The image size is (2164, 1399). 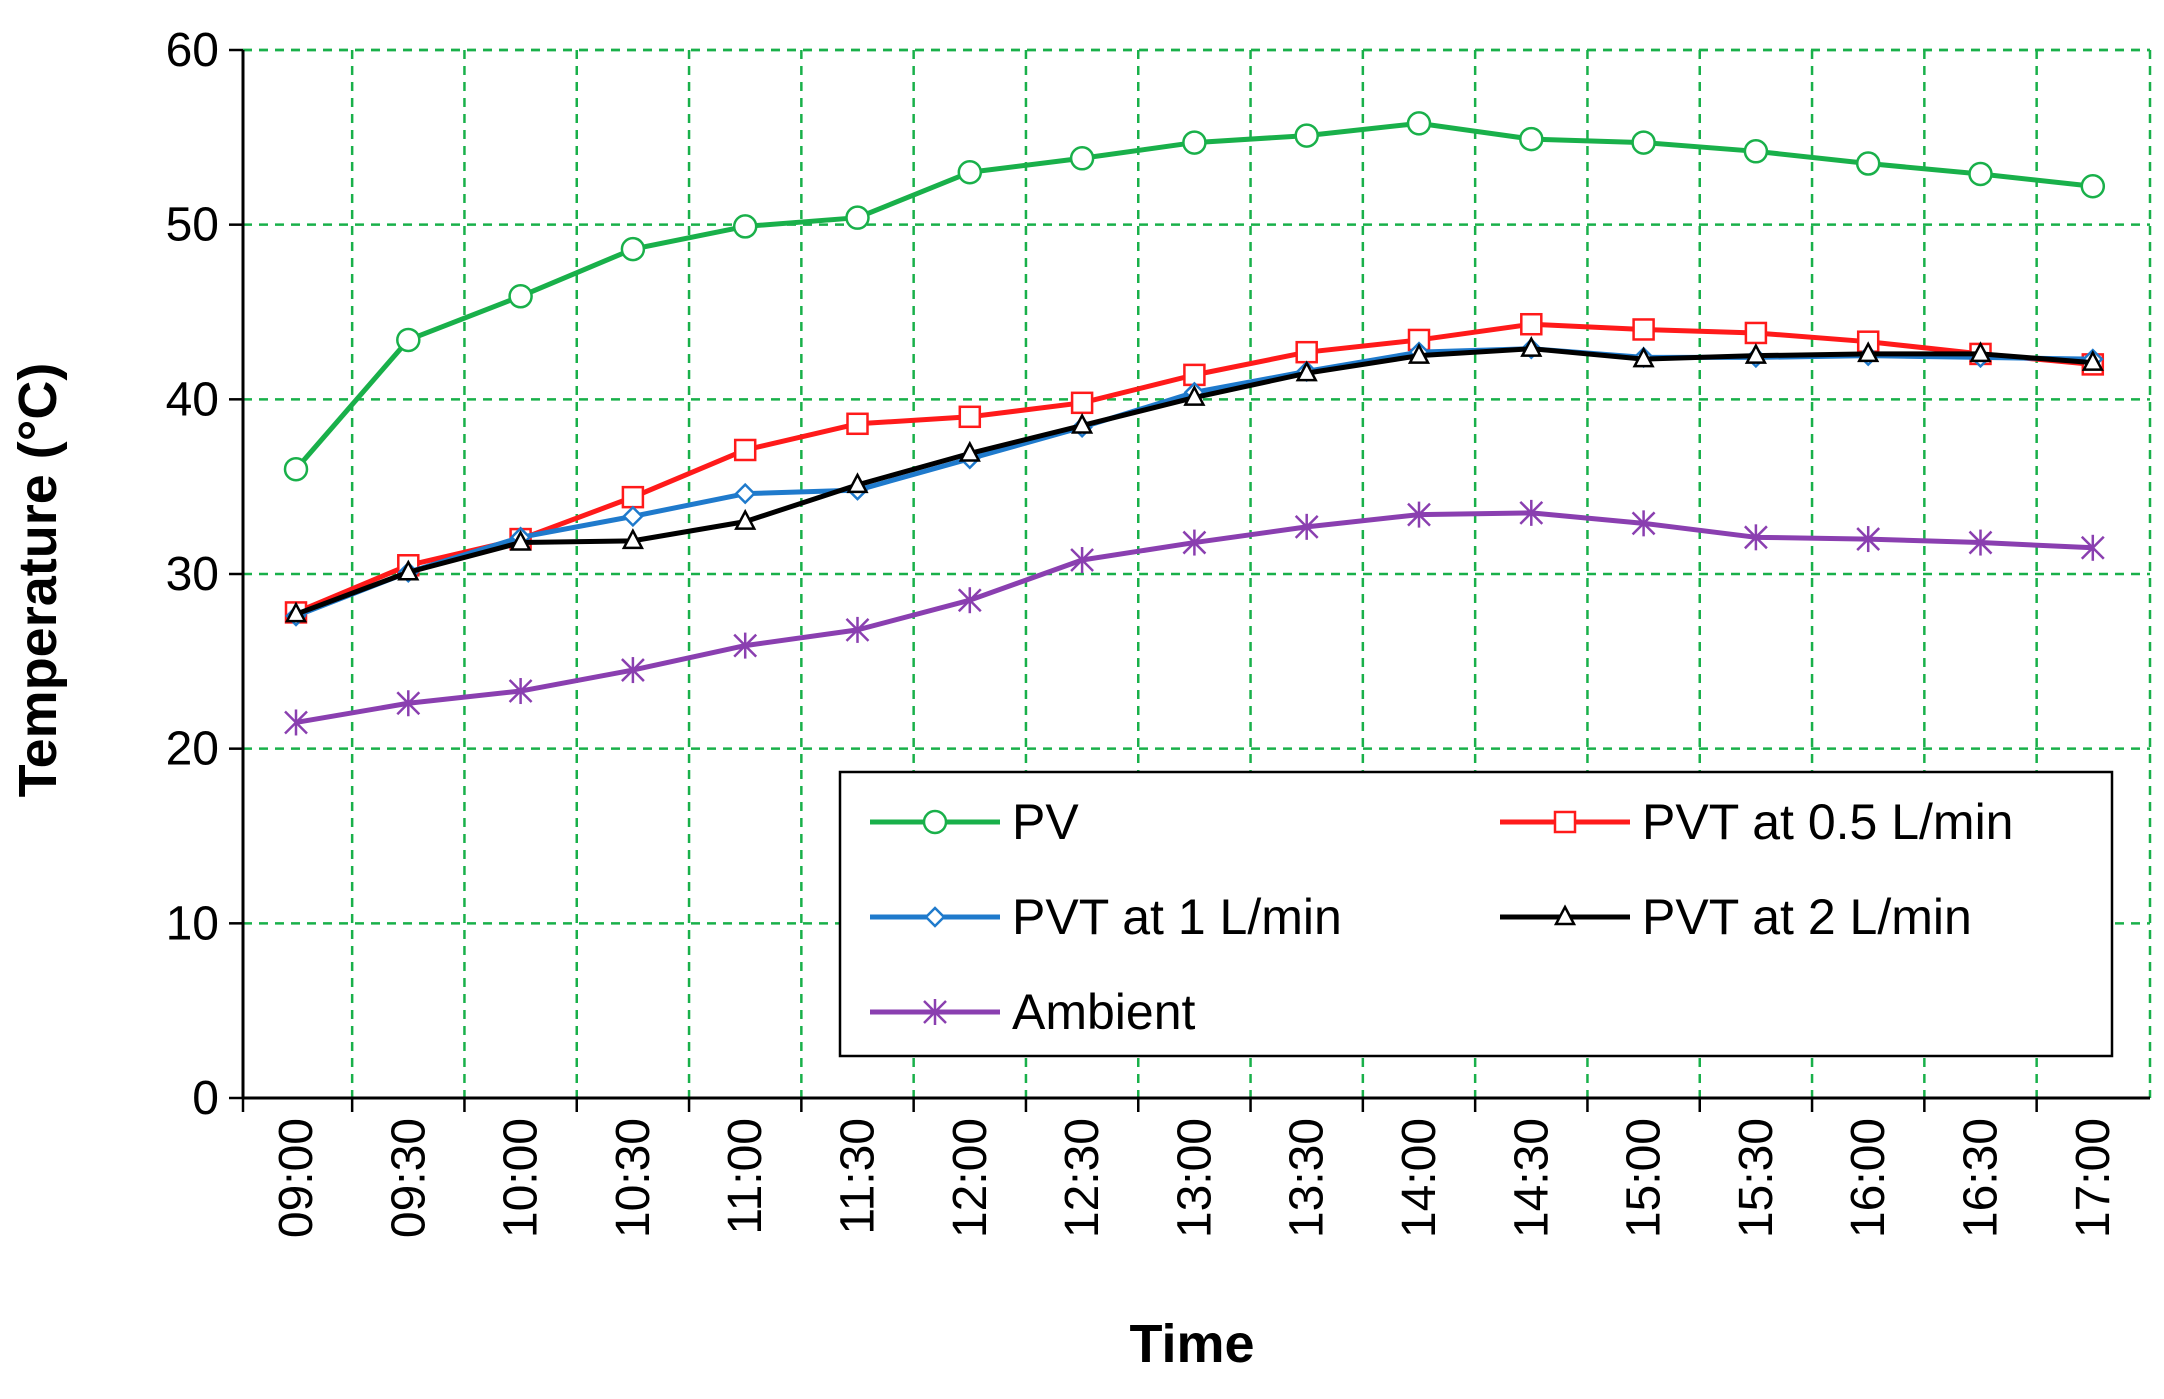 What do you see at coordinates (38, 580) in the screenshot?
I see `y-axis-title: Temperature (°C)` at bounding box center [38, 580].